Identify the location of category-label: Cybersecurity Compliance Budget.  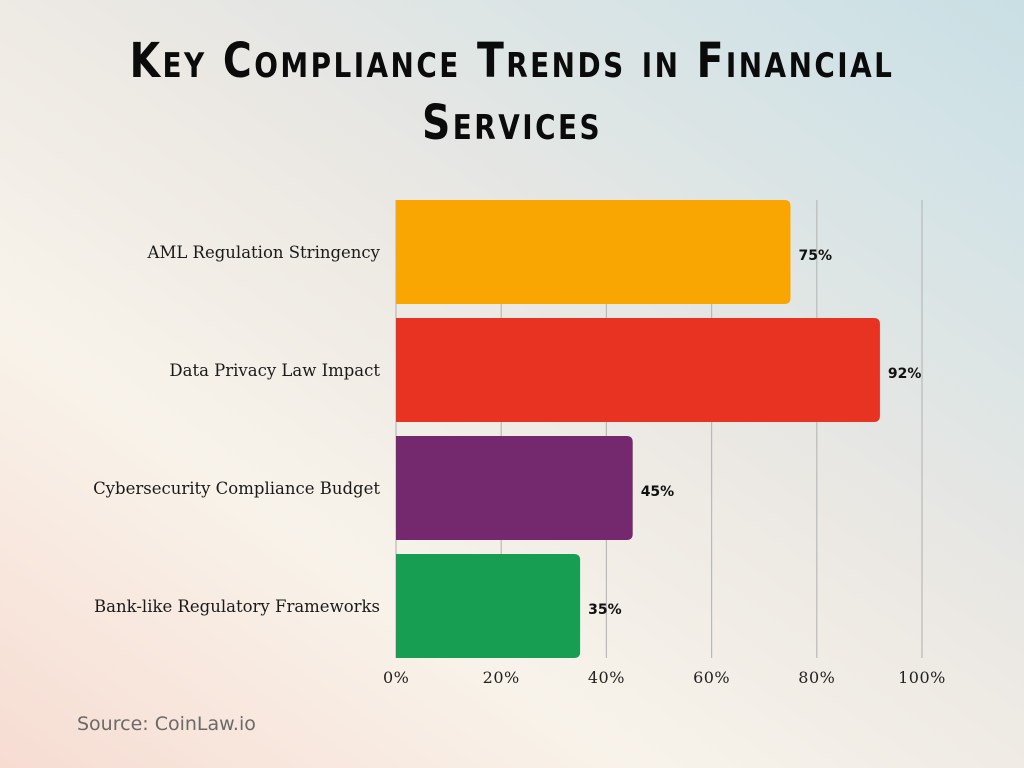
(236, 488).